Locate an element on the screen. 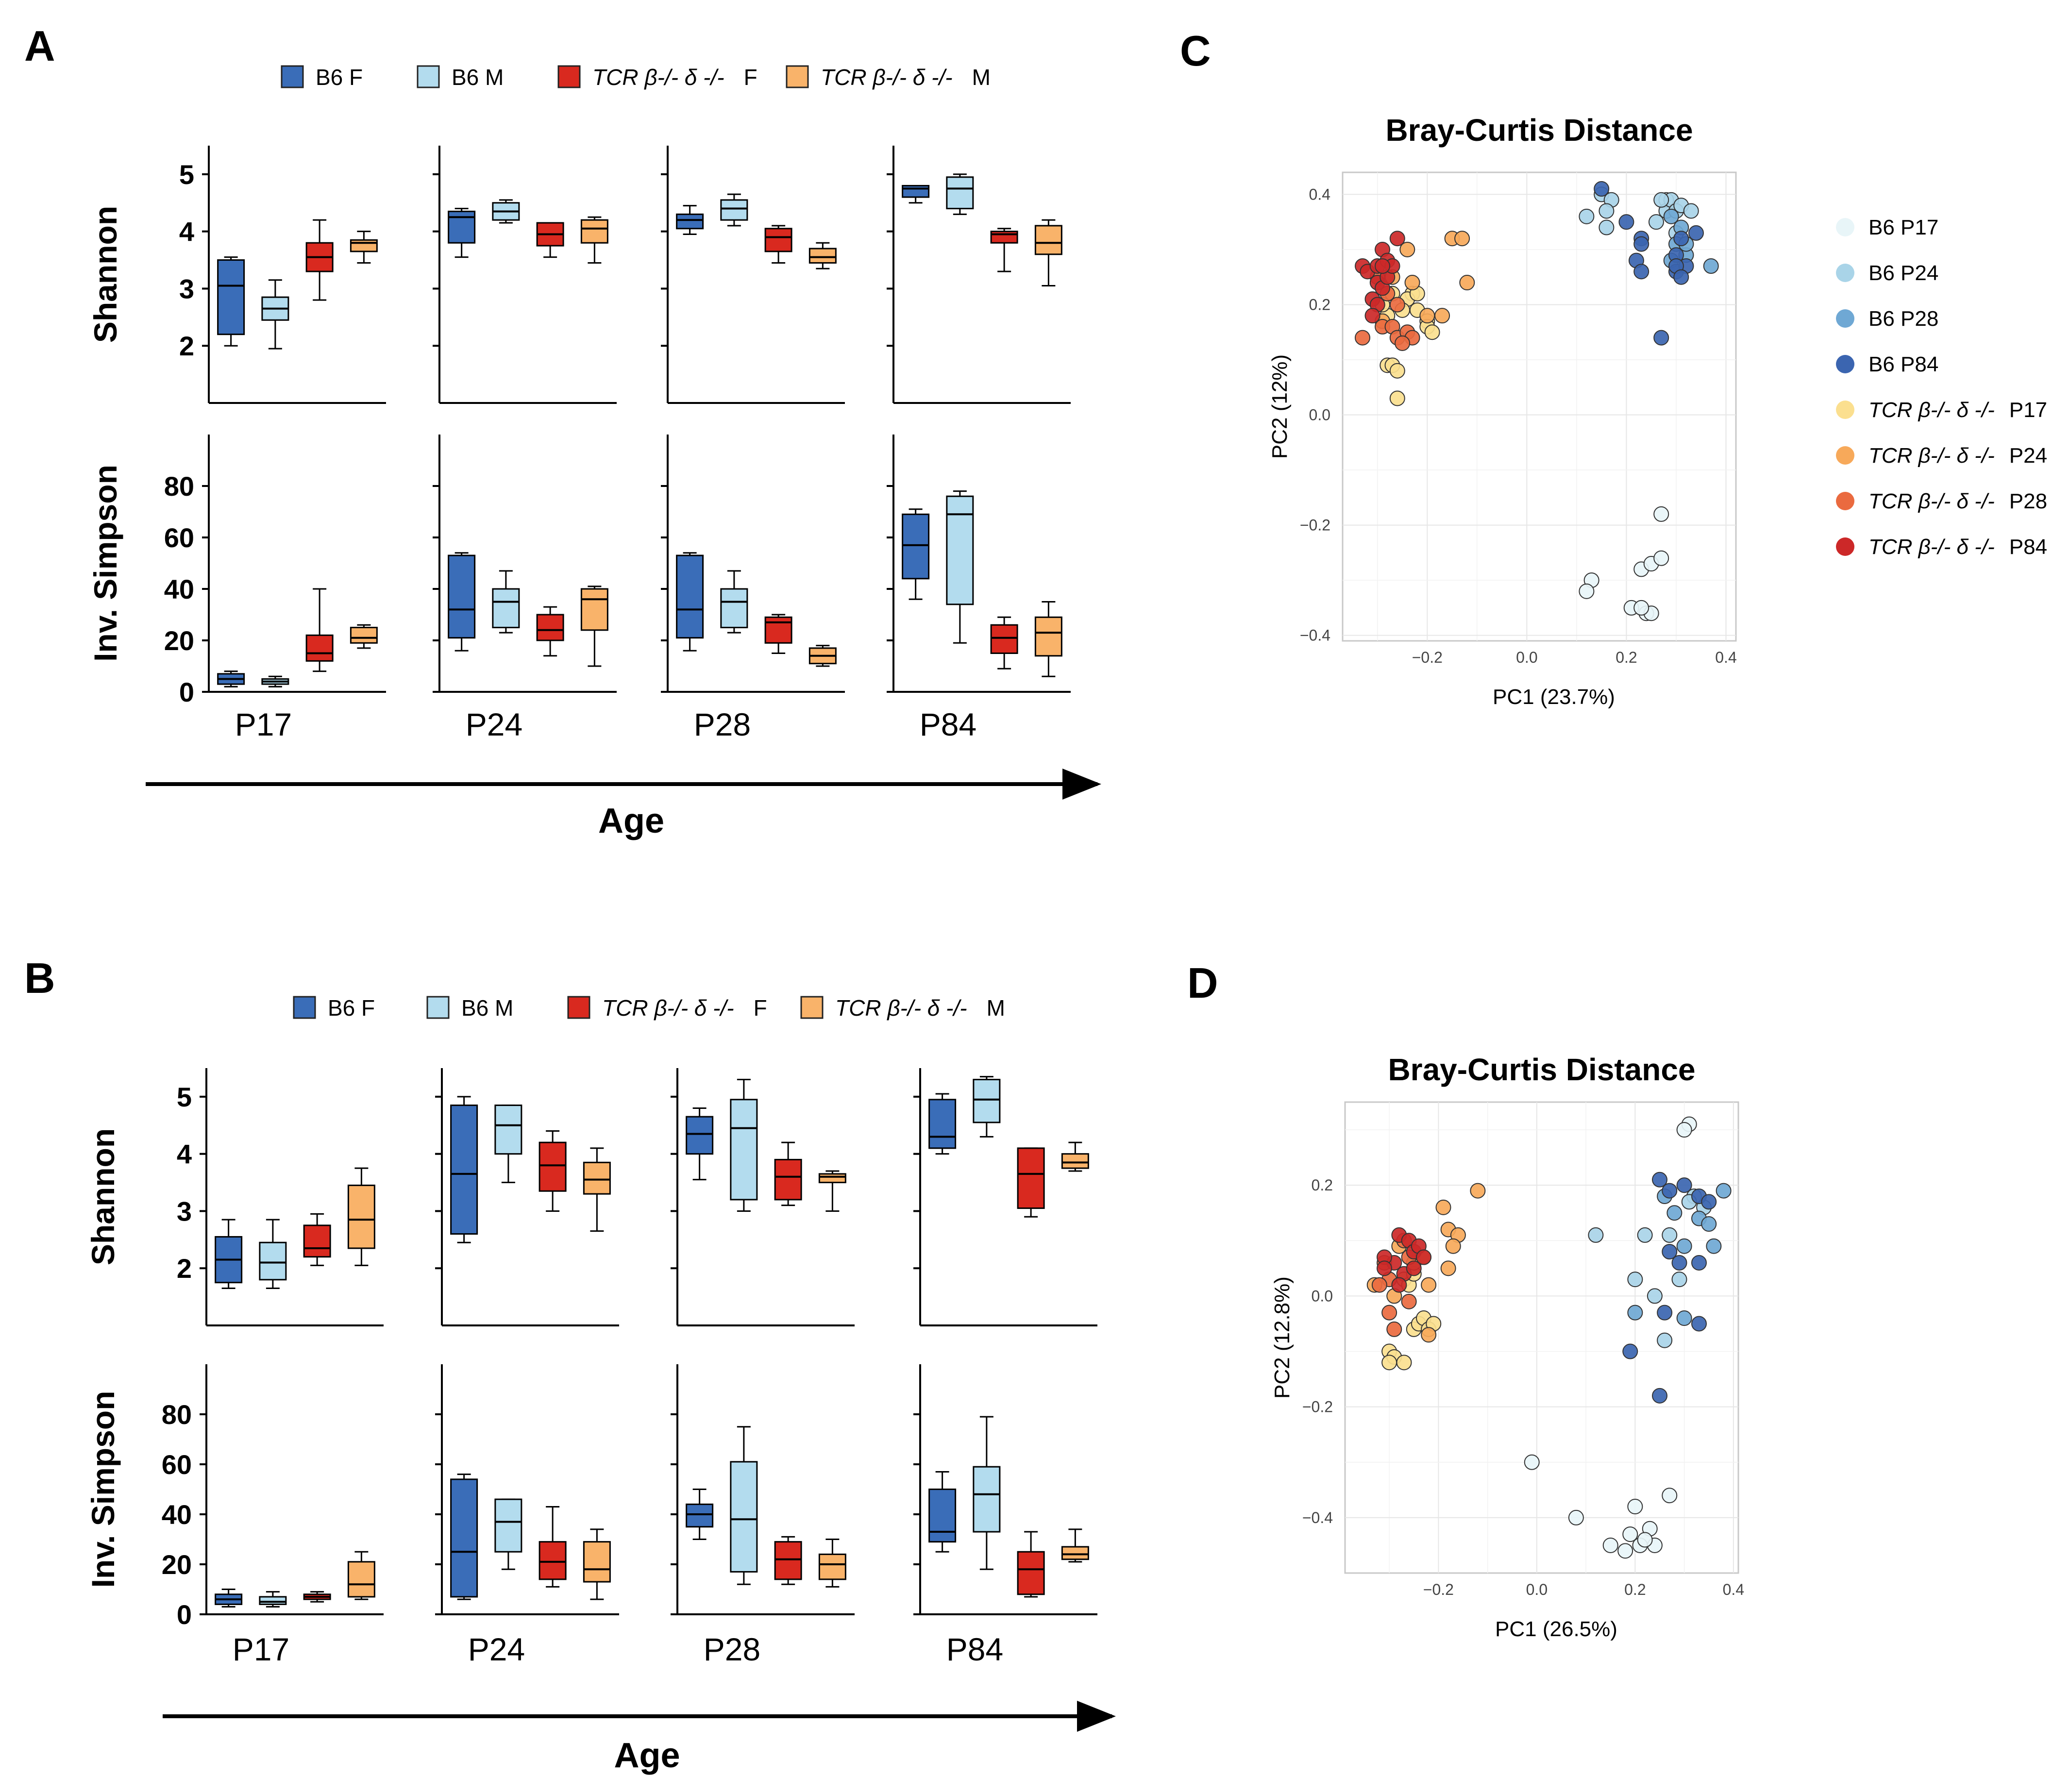 Image resolution: width=2070 pixels, height=1792 pixels. pca-legend-dot-b6p84 is located at coordinates (1845, 364).